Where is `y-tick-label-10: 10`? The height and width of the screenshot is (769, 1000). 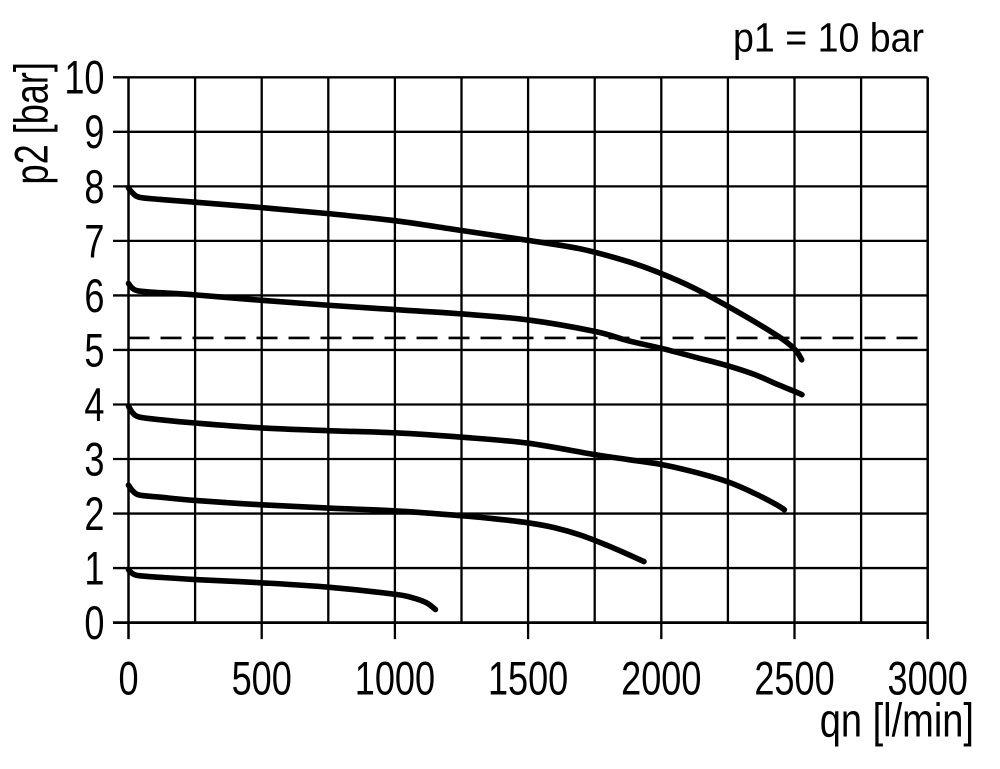
y-tick-label-10: 10 is located at coordinates (84, 77).